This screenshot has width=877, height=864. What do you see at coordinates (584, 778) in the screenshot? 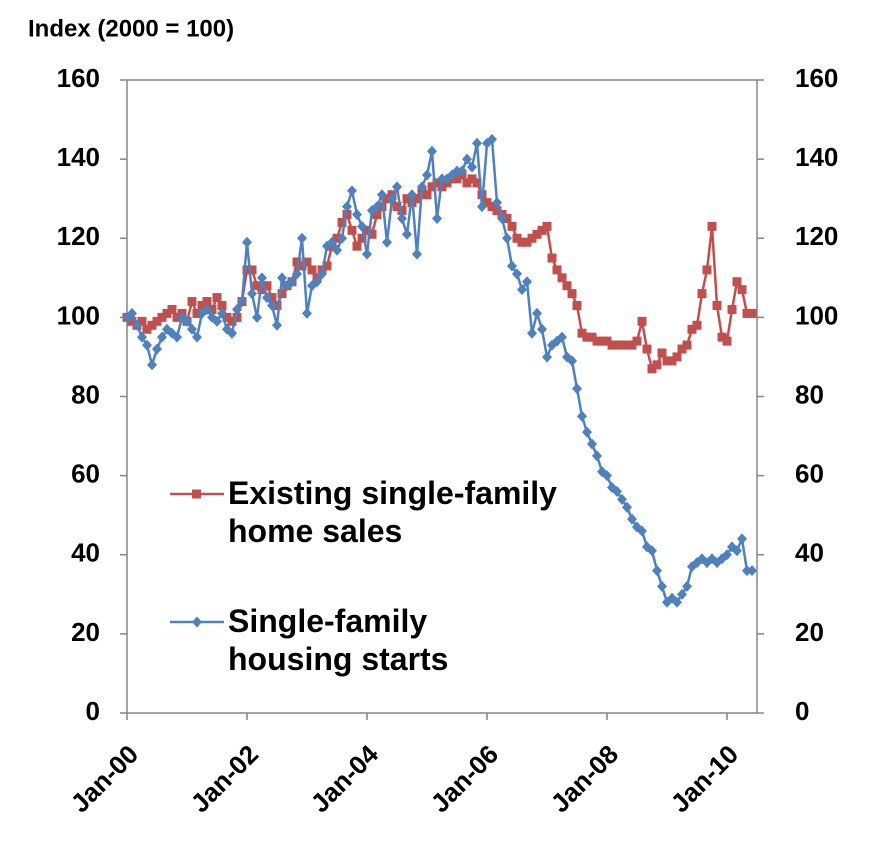
I see `x-tick-label: Jan-08` at bounding box center [584, 778].